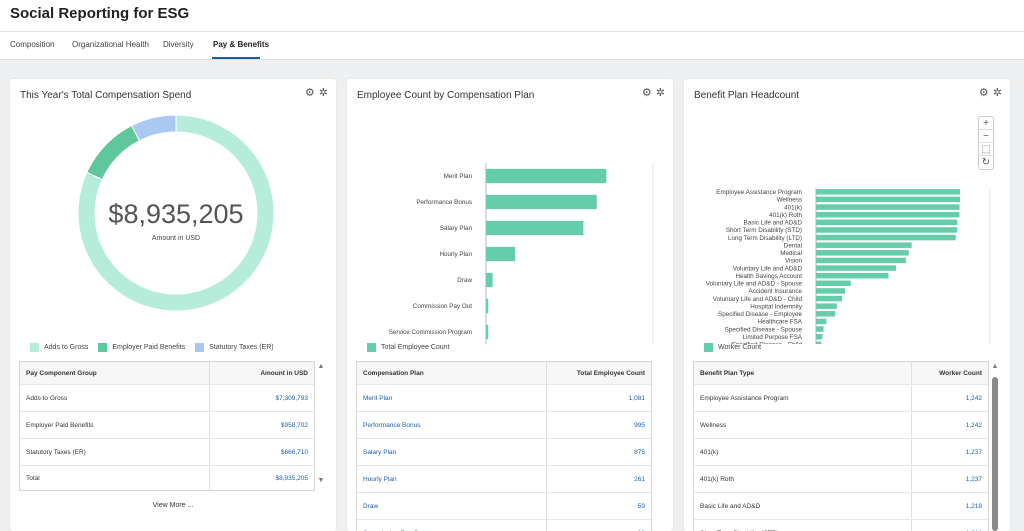 This screenshot has height=531, width=1024. What do you see at coordinates (241, 44) in the screenshot?
I see `tab-pay-and-benefits: Pay & Benefits` at bounding box center [241, 44].